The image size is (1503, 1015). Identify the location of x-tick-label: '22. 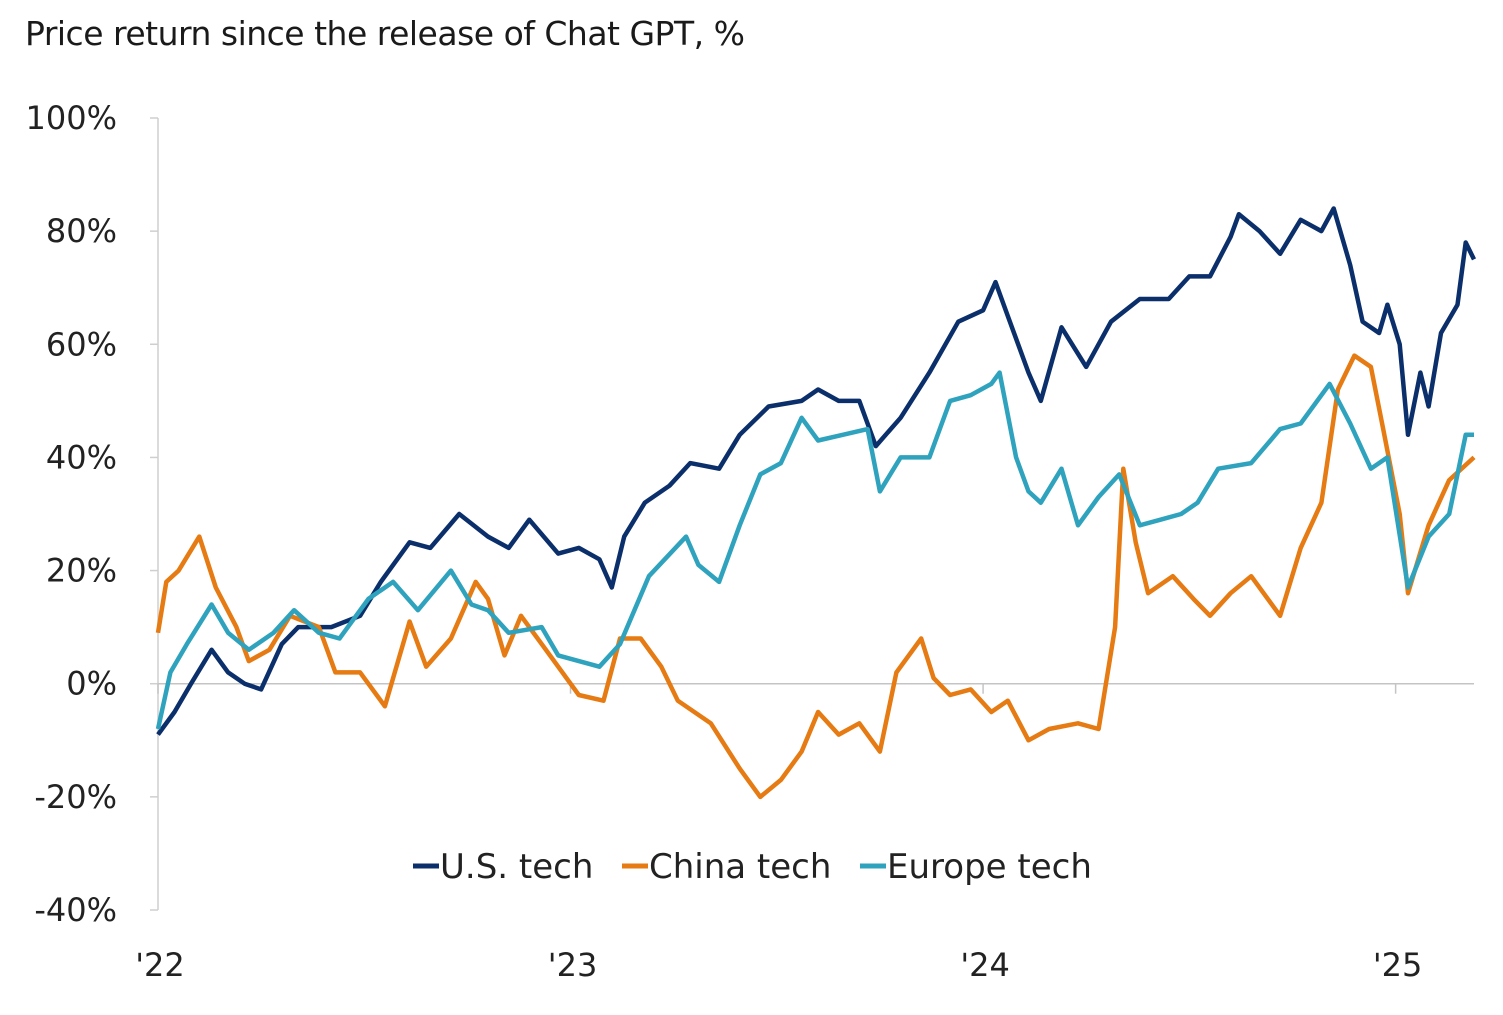
(160, 965).